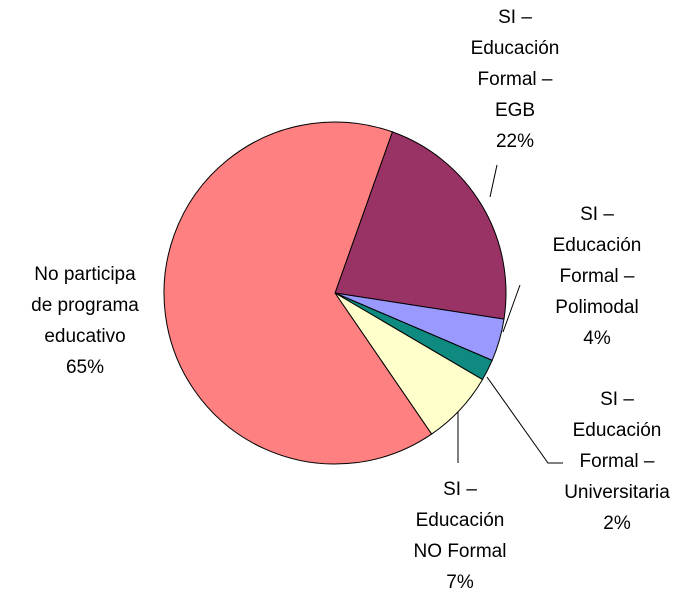 Image resolution: width=700 pixels, height=597 pixels. I want to click on slice-label: NO Formal, so click(460, 551).